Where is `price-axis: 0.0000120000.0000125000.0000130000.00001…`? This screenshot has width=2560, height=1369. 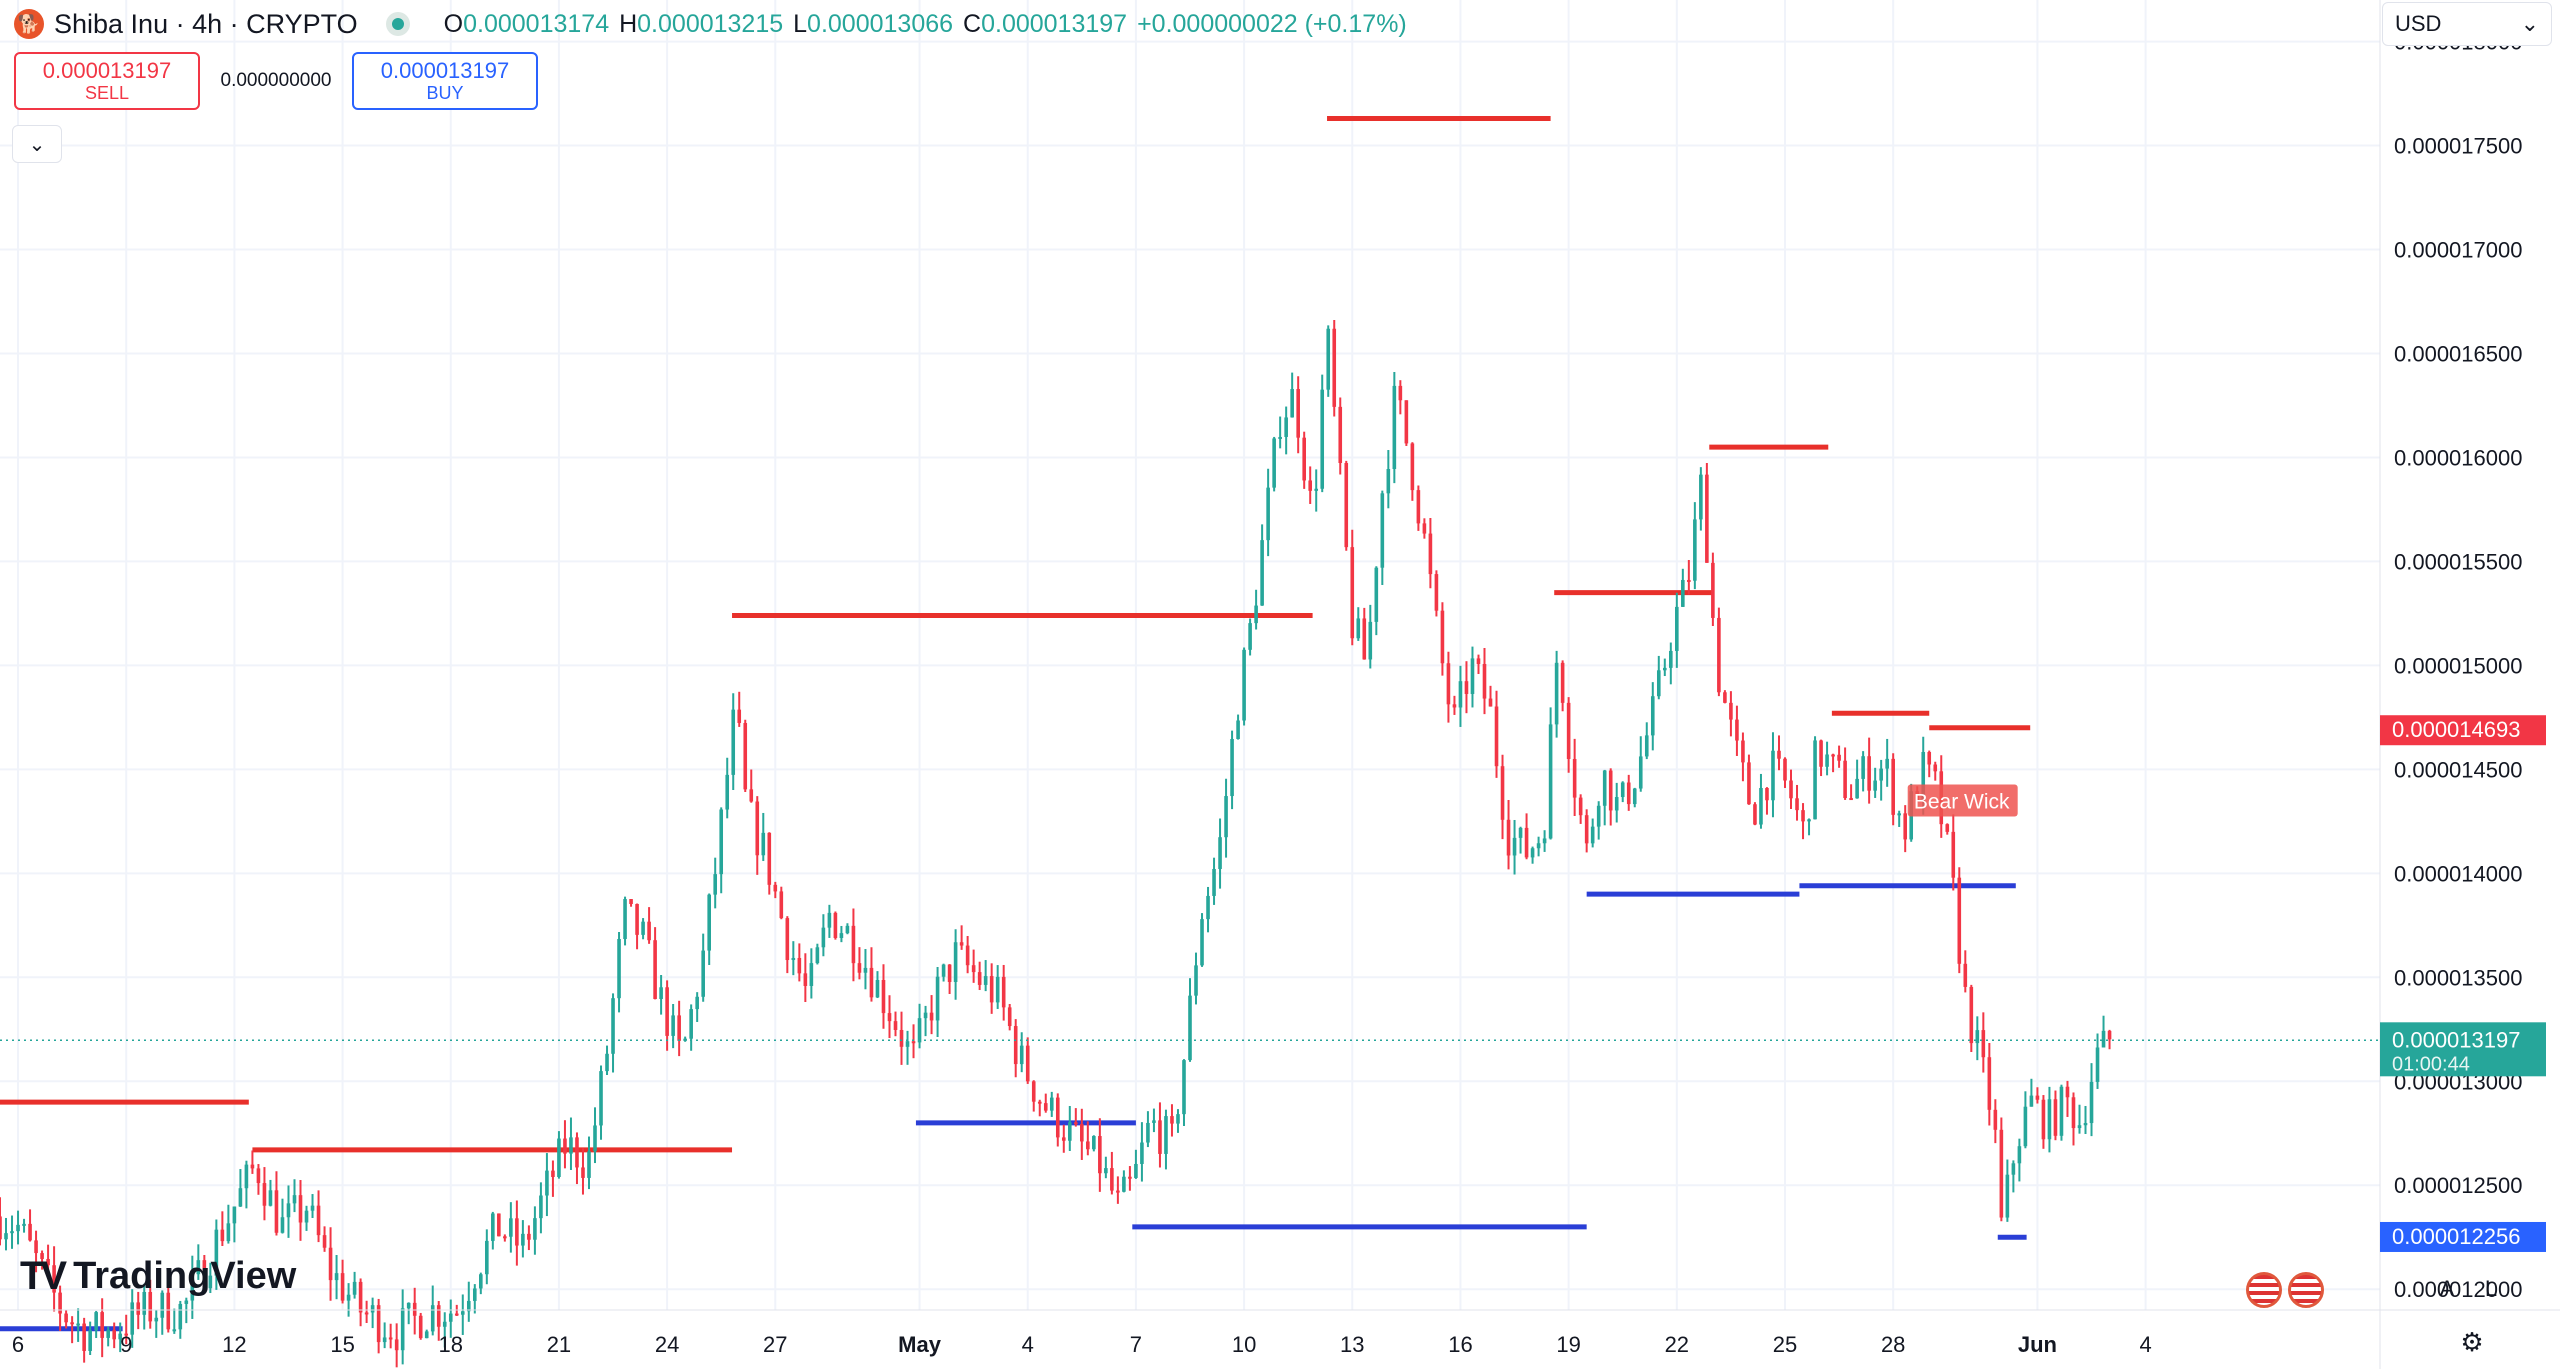
price-axis: 0.0000120000.0000125000.0000130000.00001… is located at coordinates (2450, 684).